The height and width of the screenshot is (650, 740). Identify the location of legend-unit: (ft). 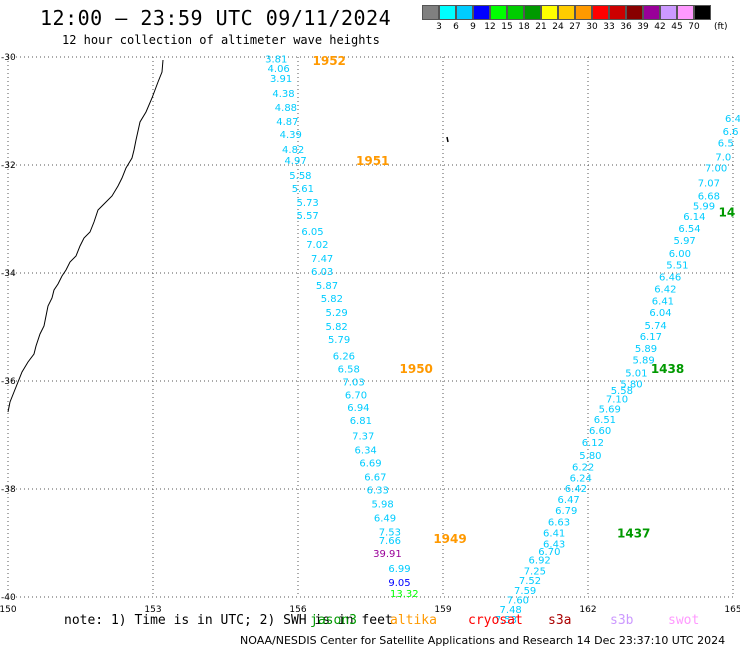
(721, 27).